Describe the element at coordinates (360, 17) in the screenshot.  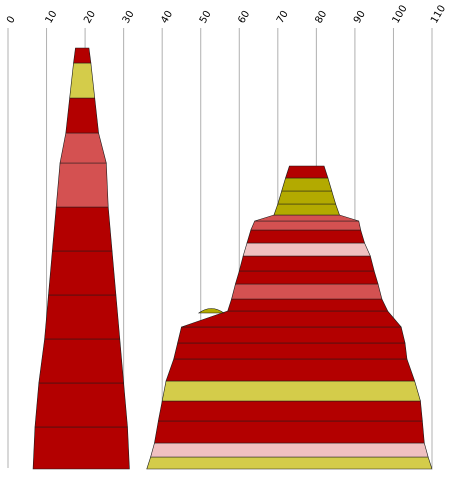
I see `x-tick-label-90: 90` at that location.